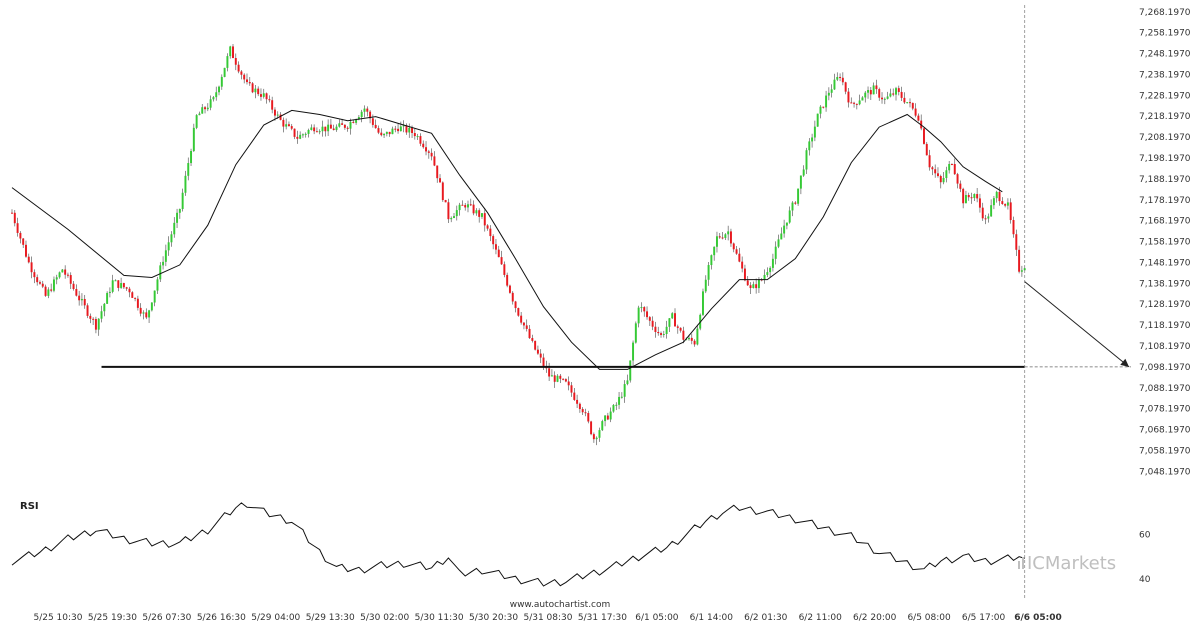 This screenshot has height=630, width=1200. Describe the element at coordinates (1165, 159) in the screenshot. I see `y-tick-label: 7,198.1970` at that location.